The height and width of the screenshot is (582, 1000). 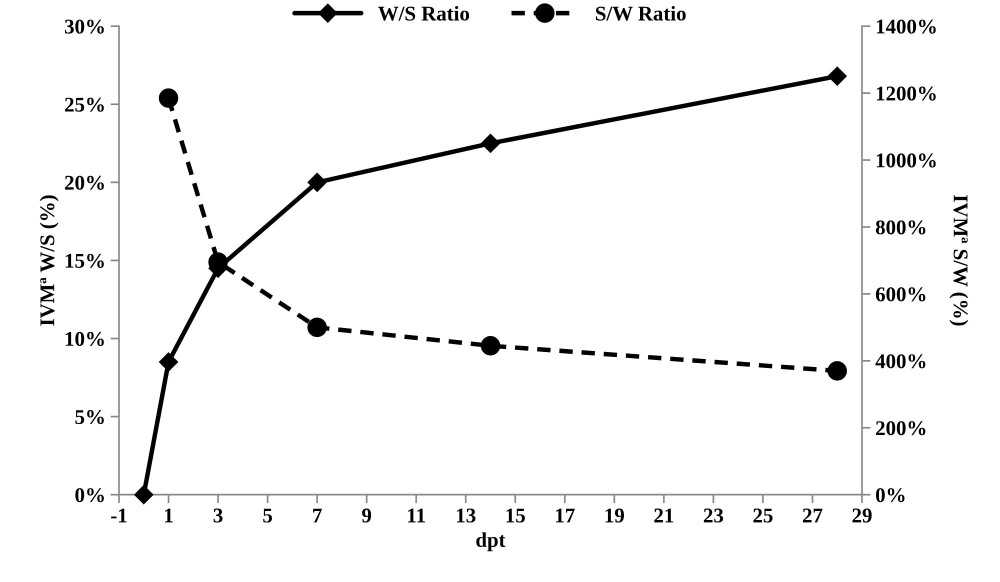 What do you see at coordinates (367, 515) in the screenshot?
I see `x-tick-label: 9` at bounding box center [367, 515].